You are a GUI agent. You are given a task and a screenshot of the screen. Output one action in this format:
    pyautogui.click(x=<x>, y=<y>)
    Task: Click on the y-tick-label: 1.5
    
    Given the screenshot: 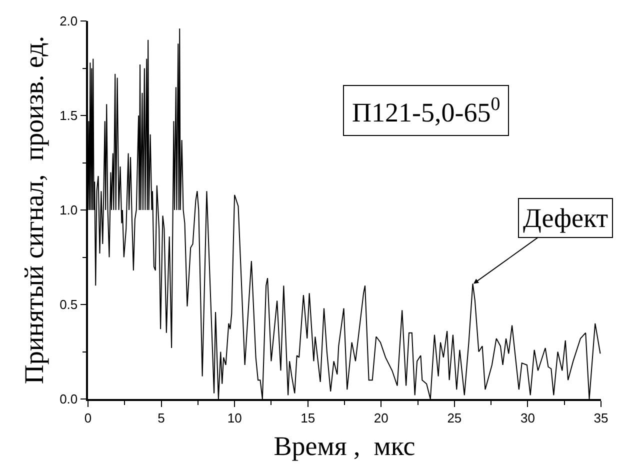 What is the action you would take?
    pyautogui.click(x=69, y=116)
    